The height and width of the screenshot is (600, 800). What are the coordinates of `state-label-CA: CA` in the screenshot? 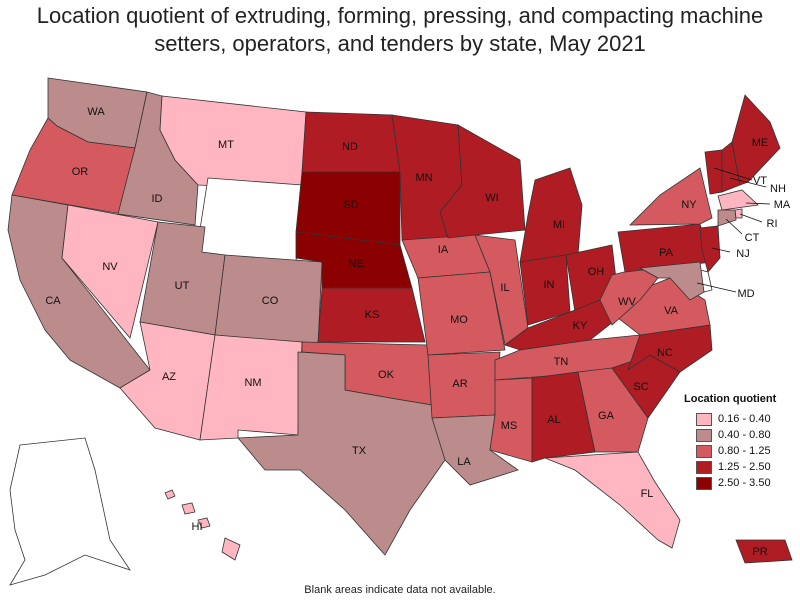 It's located at (53, 301).